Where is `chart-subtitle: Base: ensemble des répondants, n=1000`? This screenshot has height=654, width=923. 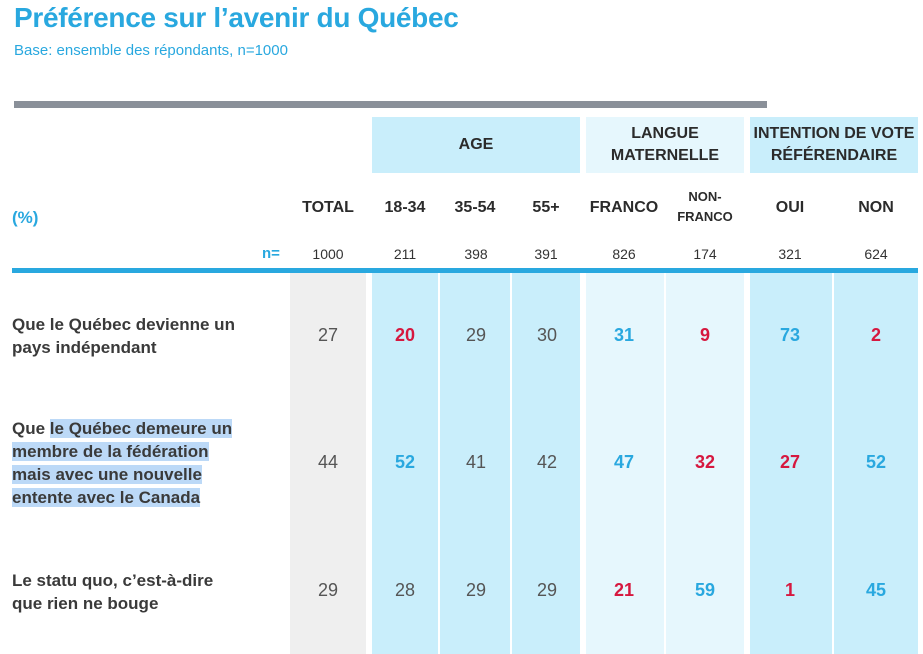 chart-subtitle: Base: ensemble des répondants, n=1000 is located at coordinates (151, 50).